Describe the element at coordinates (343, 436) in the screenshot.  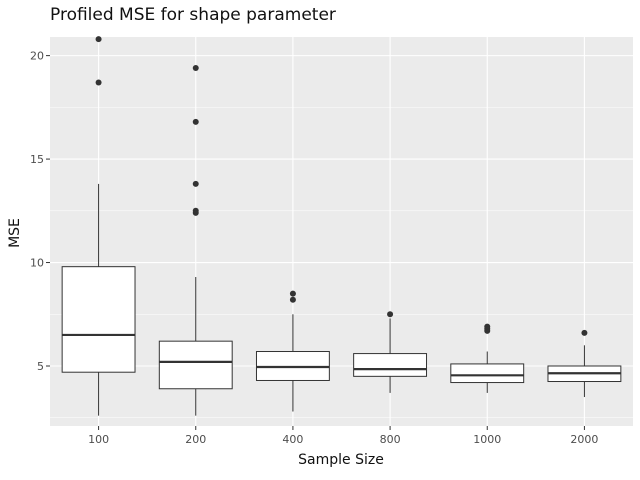
I see `x-axis: 100 200 400 800 1000 2000` at that location.